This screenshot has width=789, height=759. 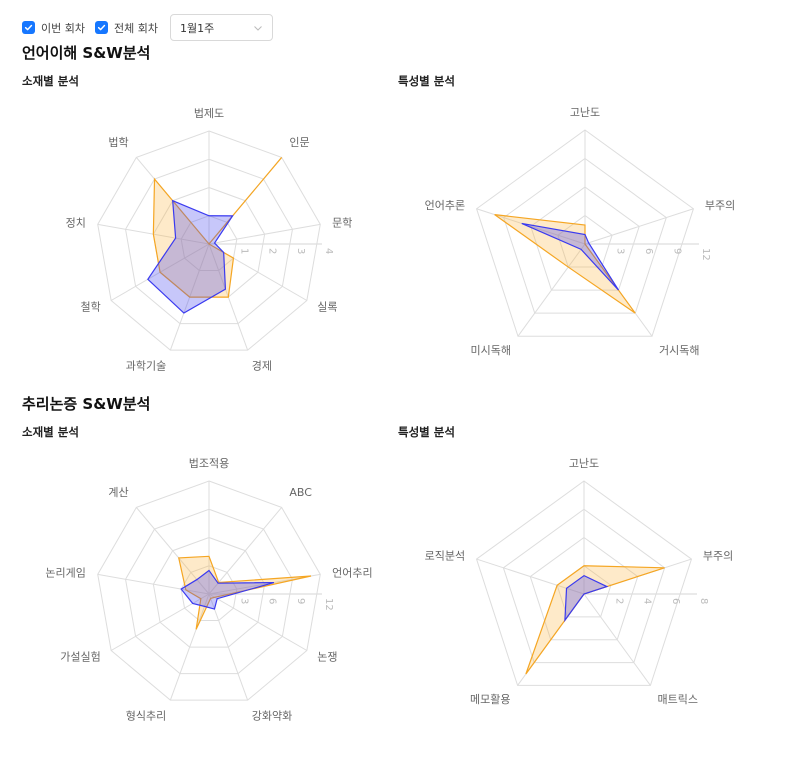 I want to click on axis-label: 계산, so click(x=118, y=492).